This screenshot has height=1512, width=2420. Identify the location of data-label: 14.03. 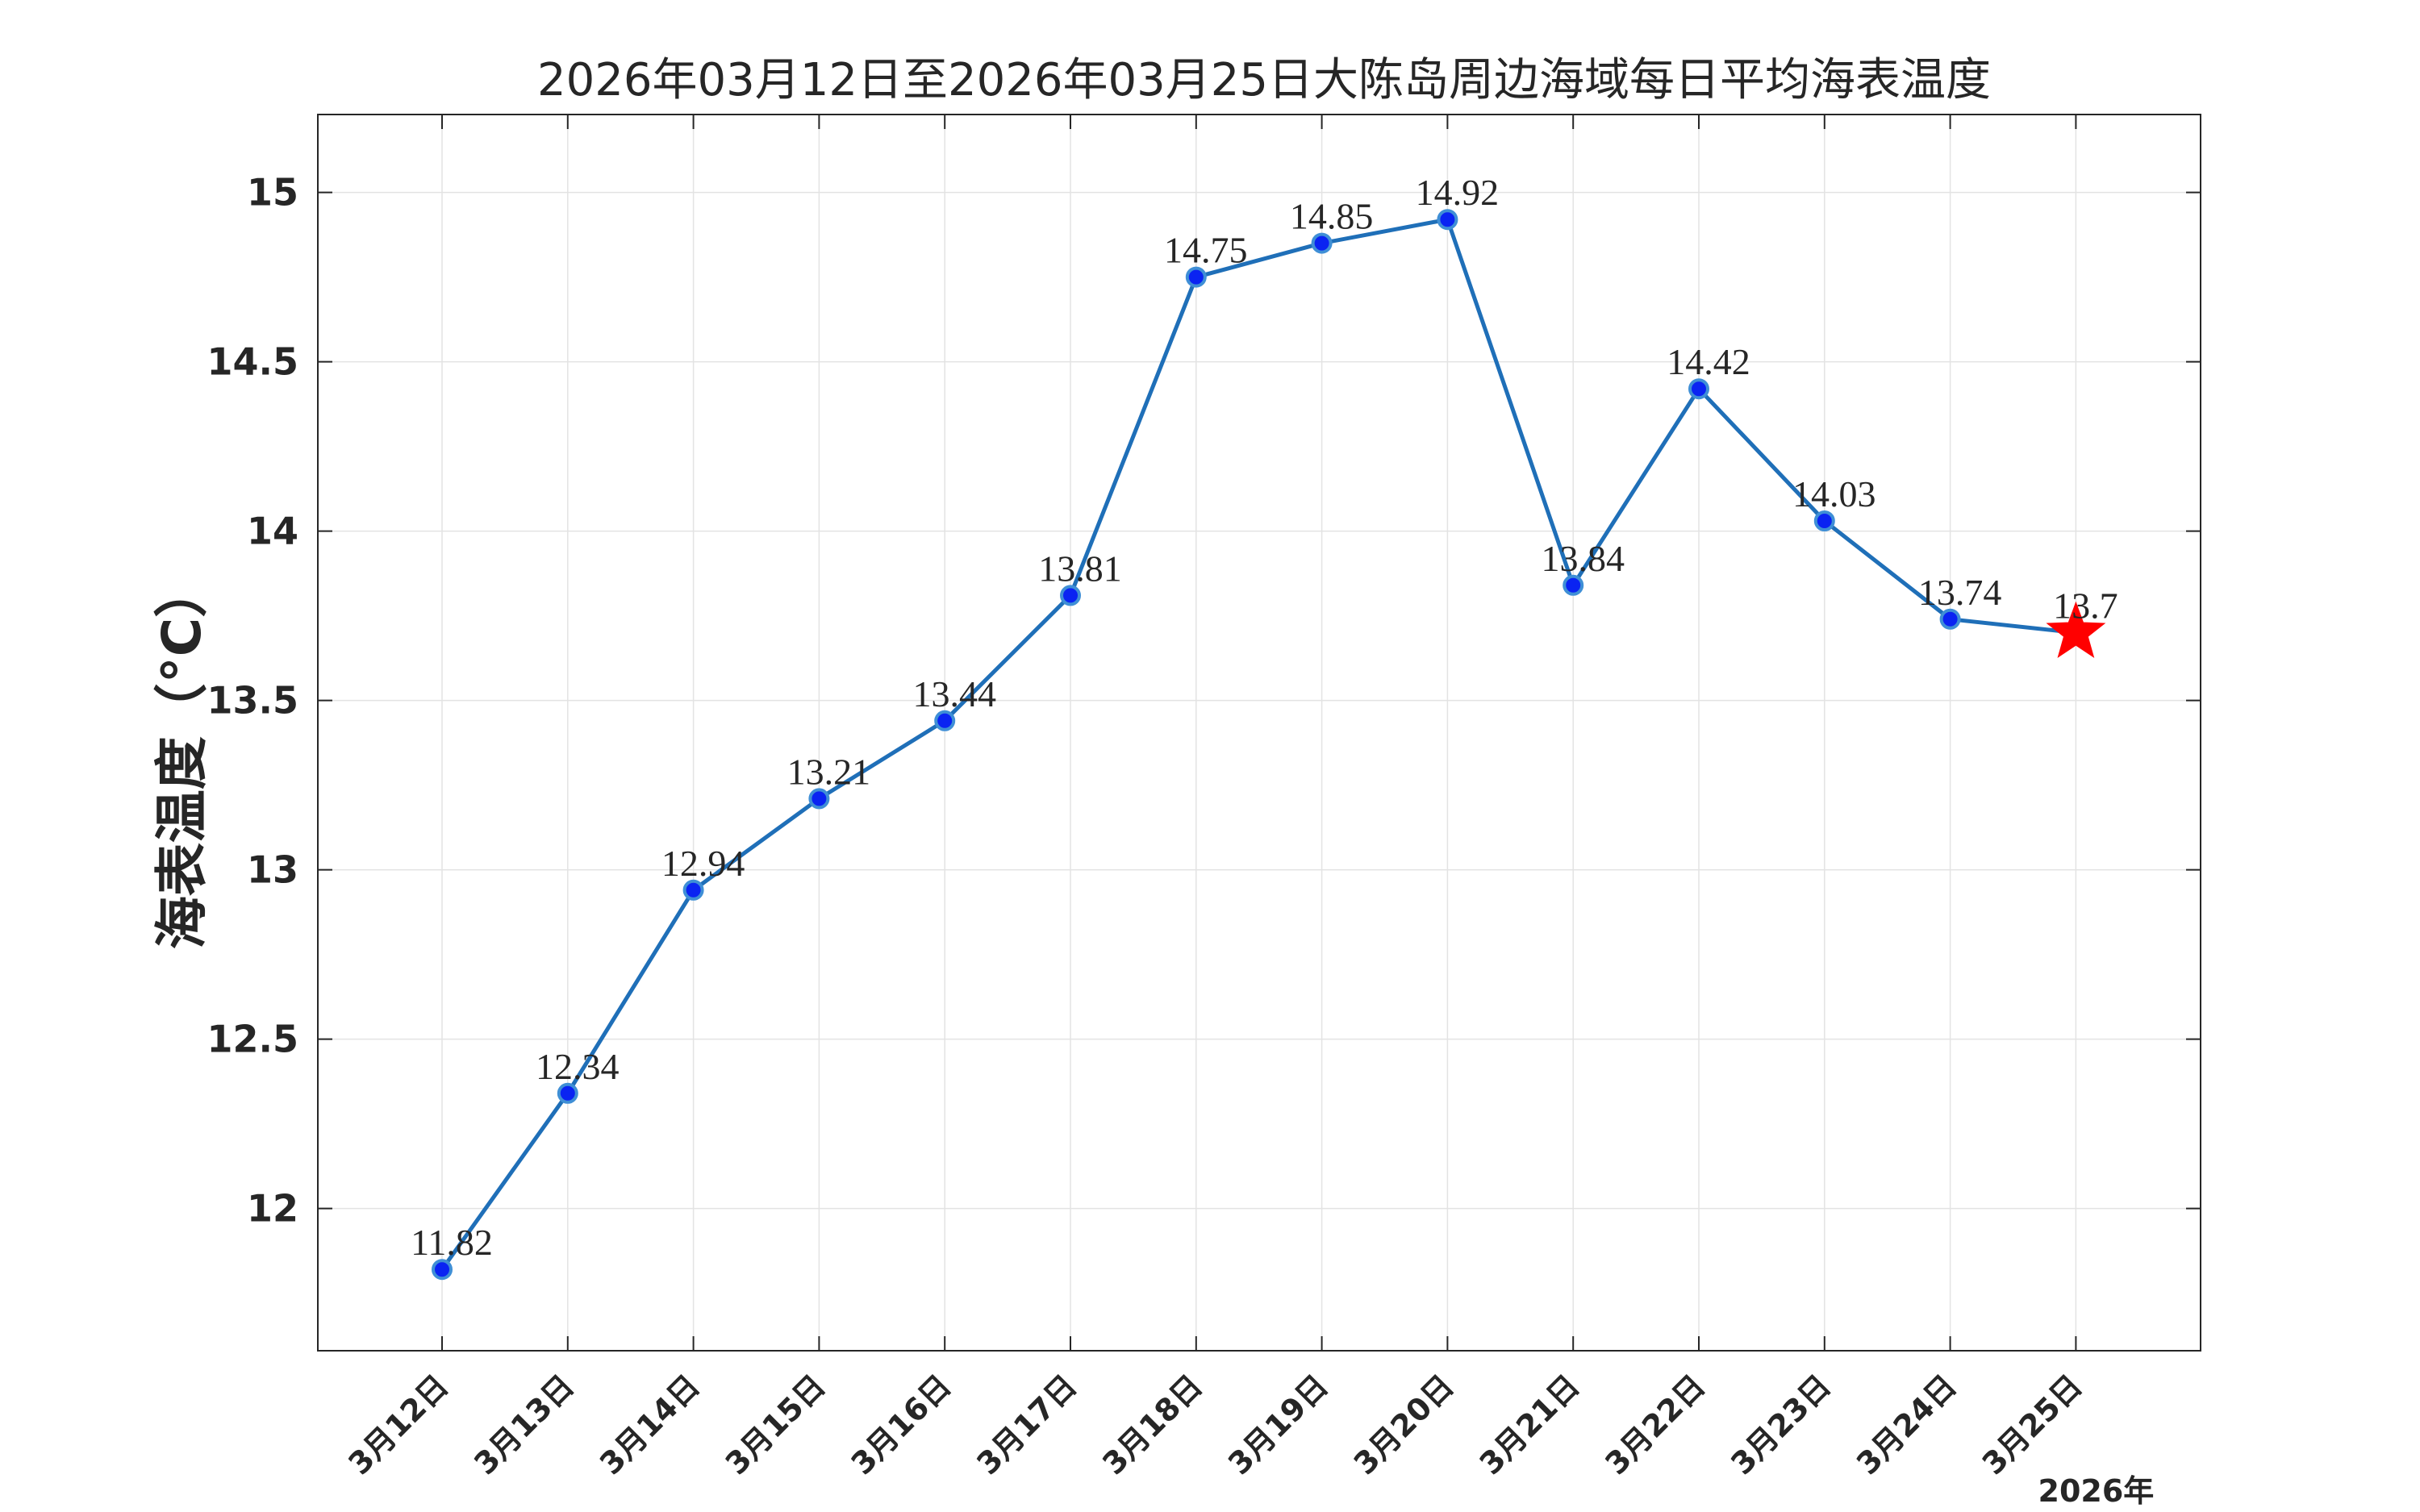
(1834, 493).